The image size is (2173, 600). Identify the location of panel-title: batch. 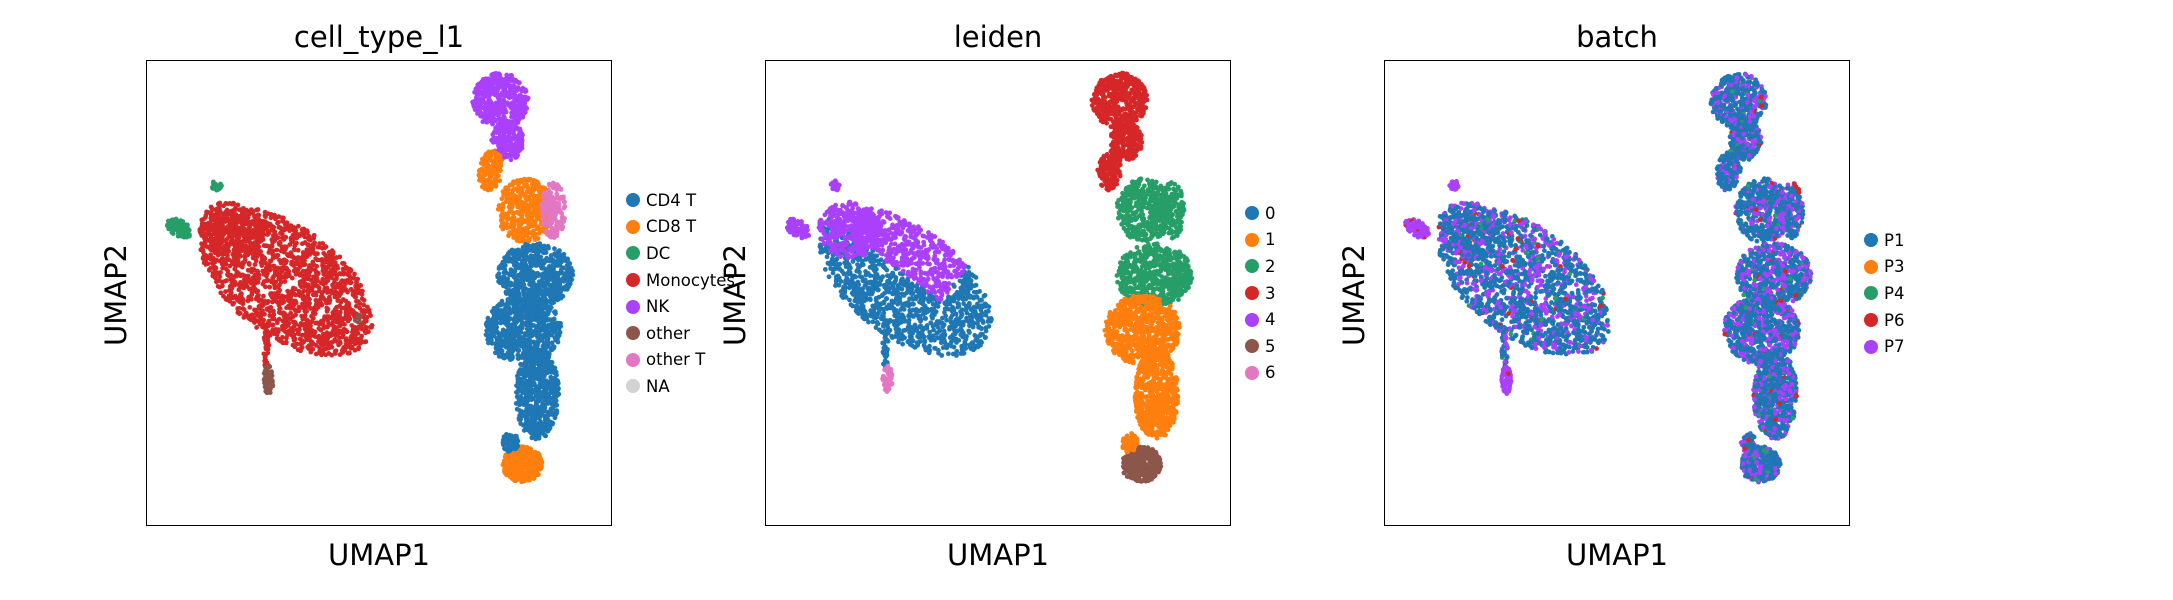
(1617, 37).